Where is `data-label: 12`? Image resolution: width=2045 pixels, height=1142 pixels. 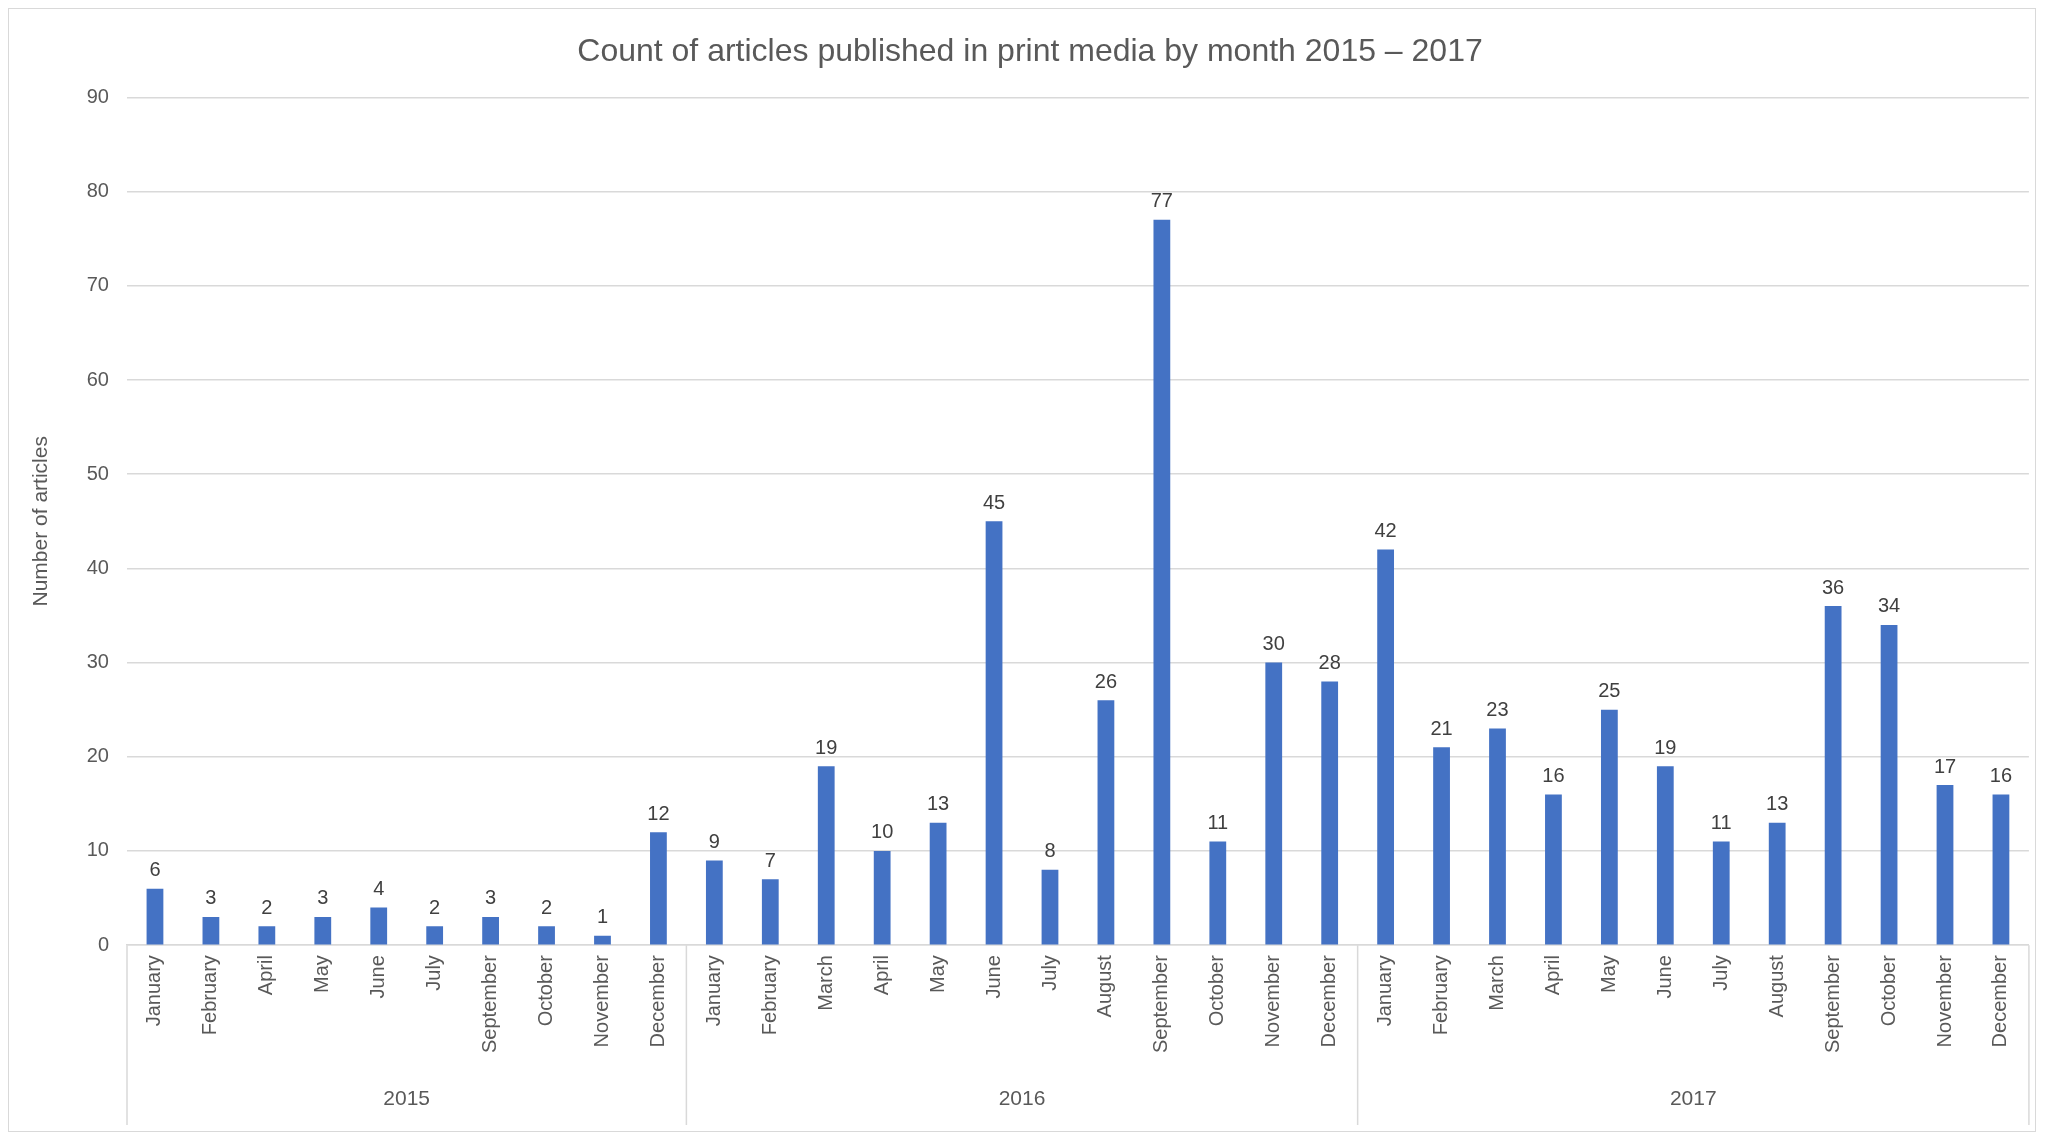 data-label: 12 is located at coordinates (658, 812).